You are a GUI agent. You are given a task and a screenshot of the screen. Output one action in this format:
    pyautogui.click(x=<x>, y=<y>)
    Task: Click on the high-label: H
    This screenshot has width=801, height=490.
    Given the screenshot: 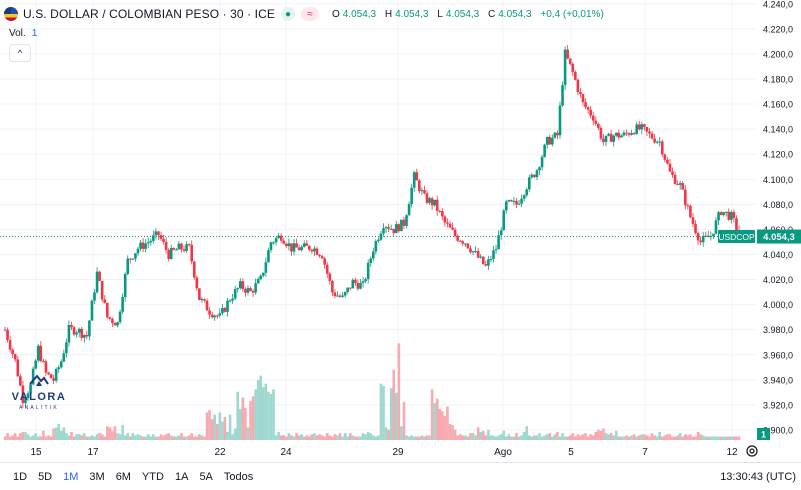 What is the action you would take?
    pyautogui.click(x=388, y=14)
    